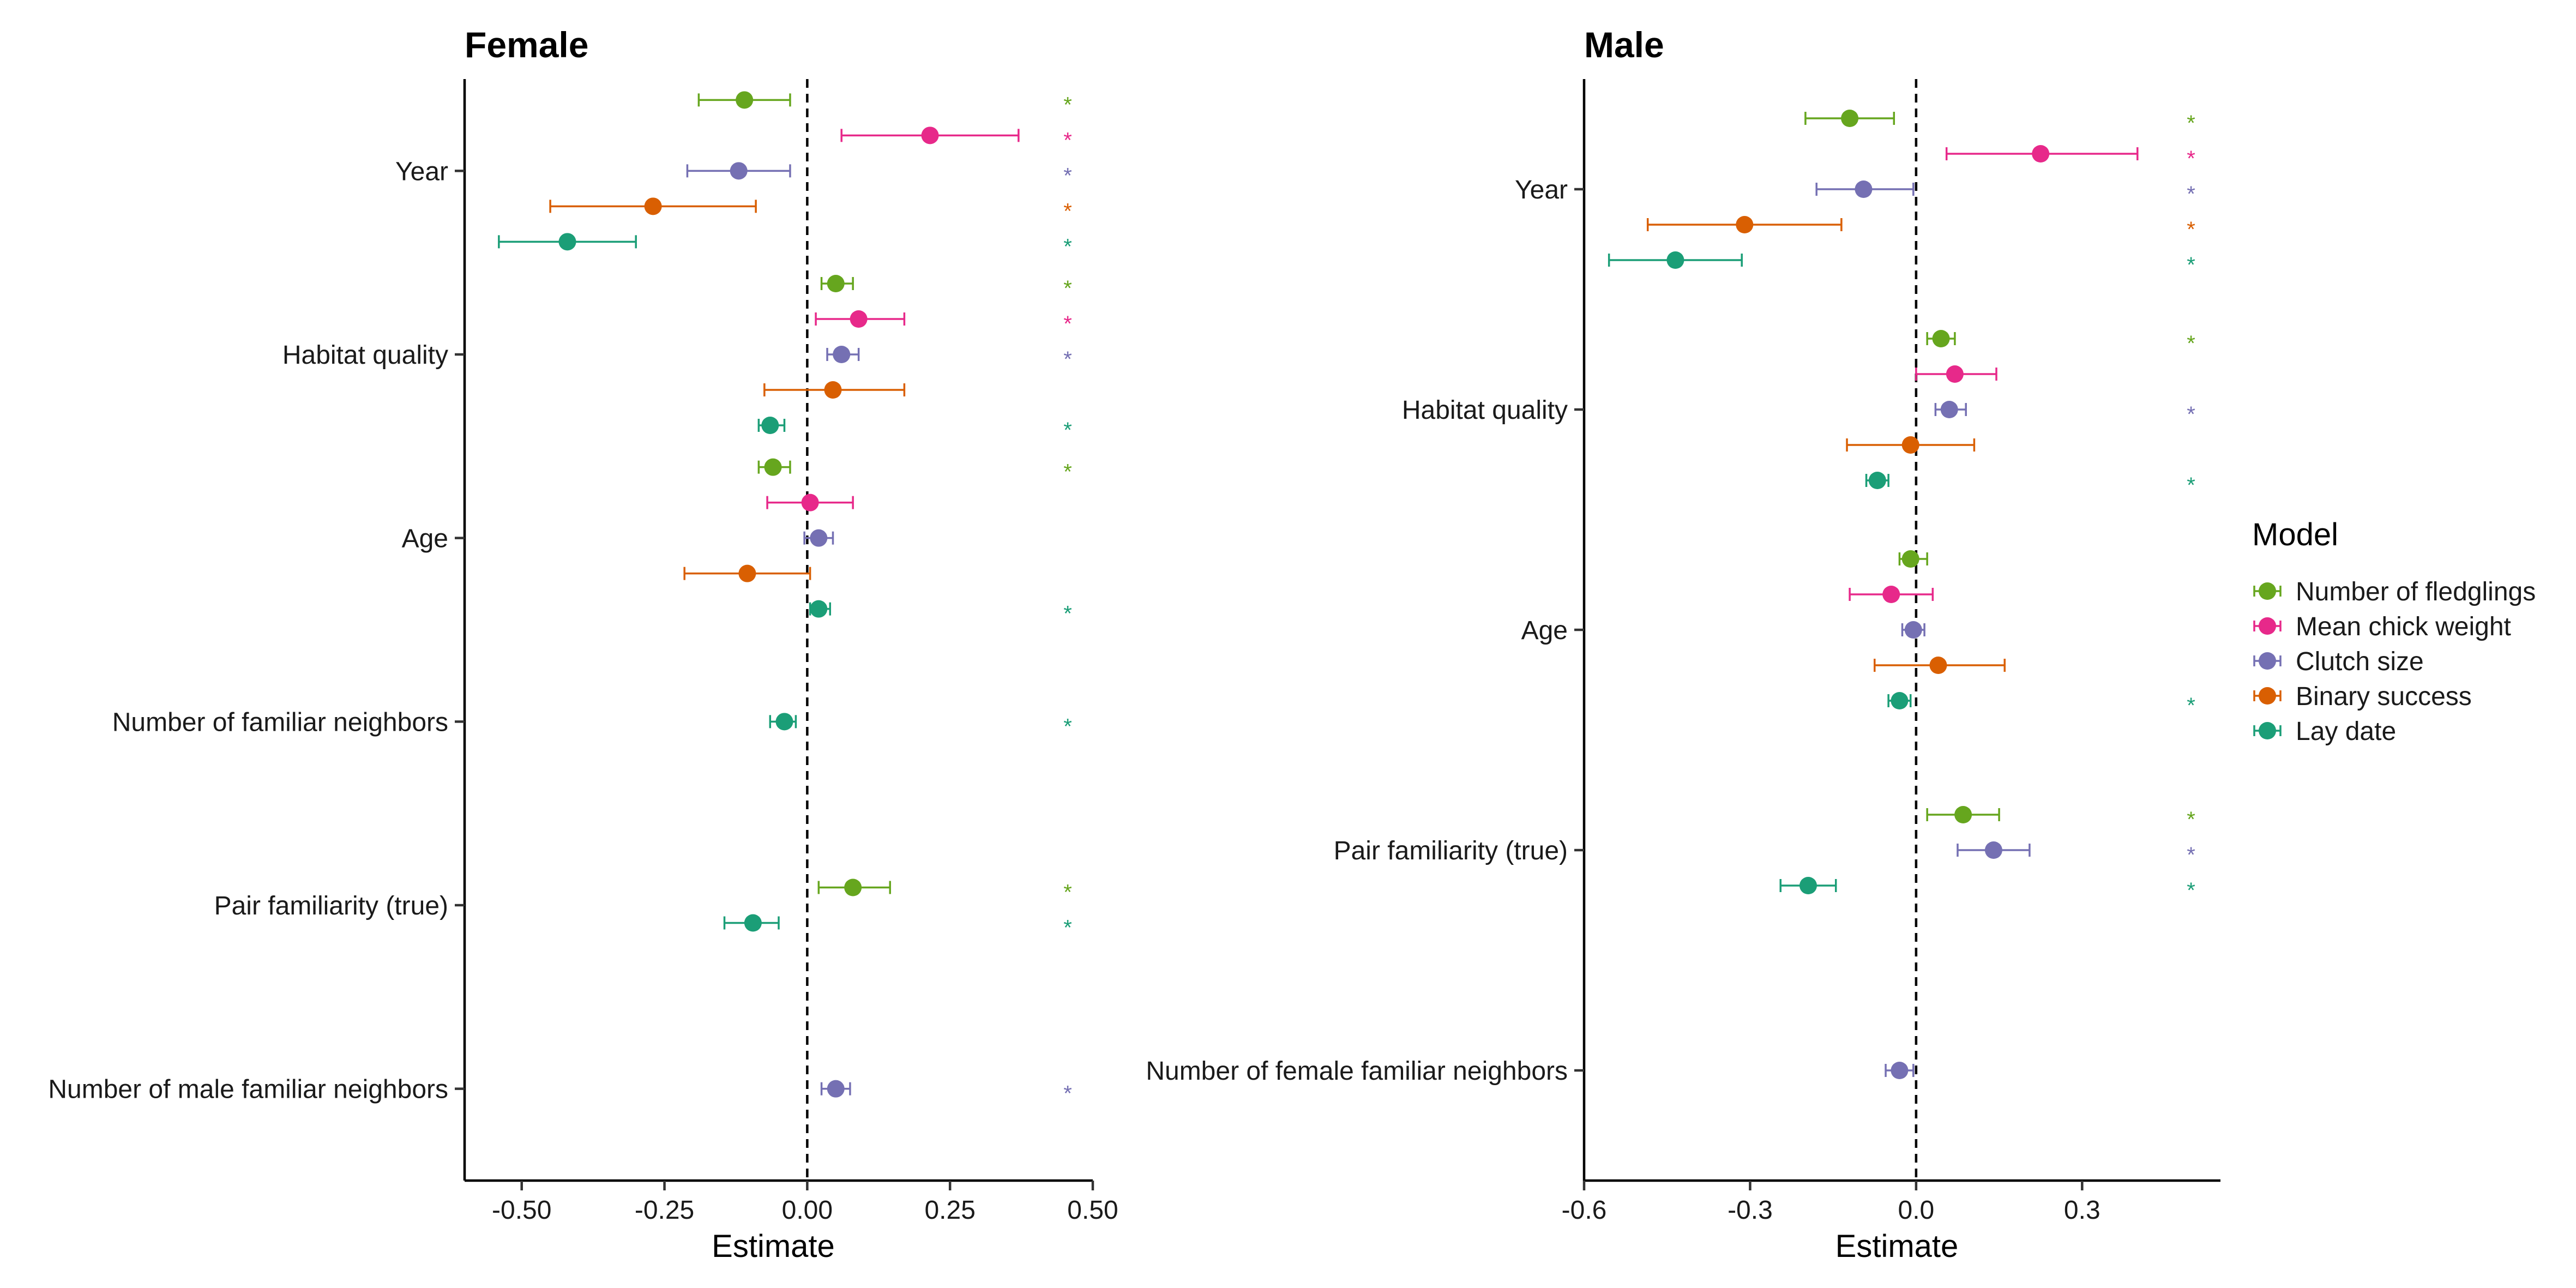  Describe the element at coordinates (807, 1210) in the screenshot. I see `x-tick-label: 0.00` at that location.